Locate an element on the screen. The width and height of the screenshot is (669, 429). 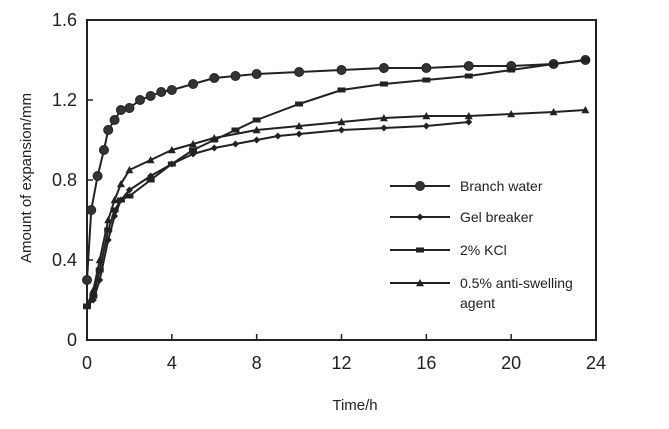
y-axis-title: Amount of expansion/mm is located at coordinates (26, 178).